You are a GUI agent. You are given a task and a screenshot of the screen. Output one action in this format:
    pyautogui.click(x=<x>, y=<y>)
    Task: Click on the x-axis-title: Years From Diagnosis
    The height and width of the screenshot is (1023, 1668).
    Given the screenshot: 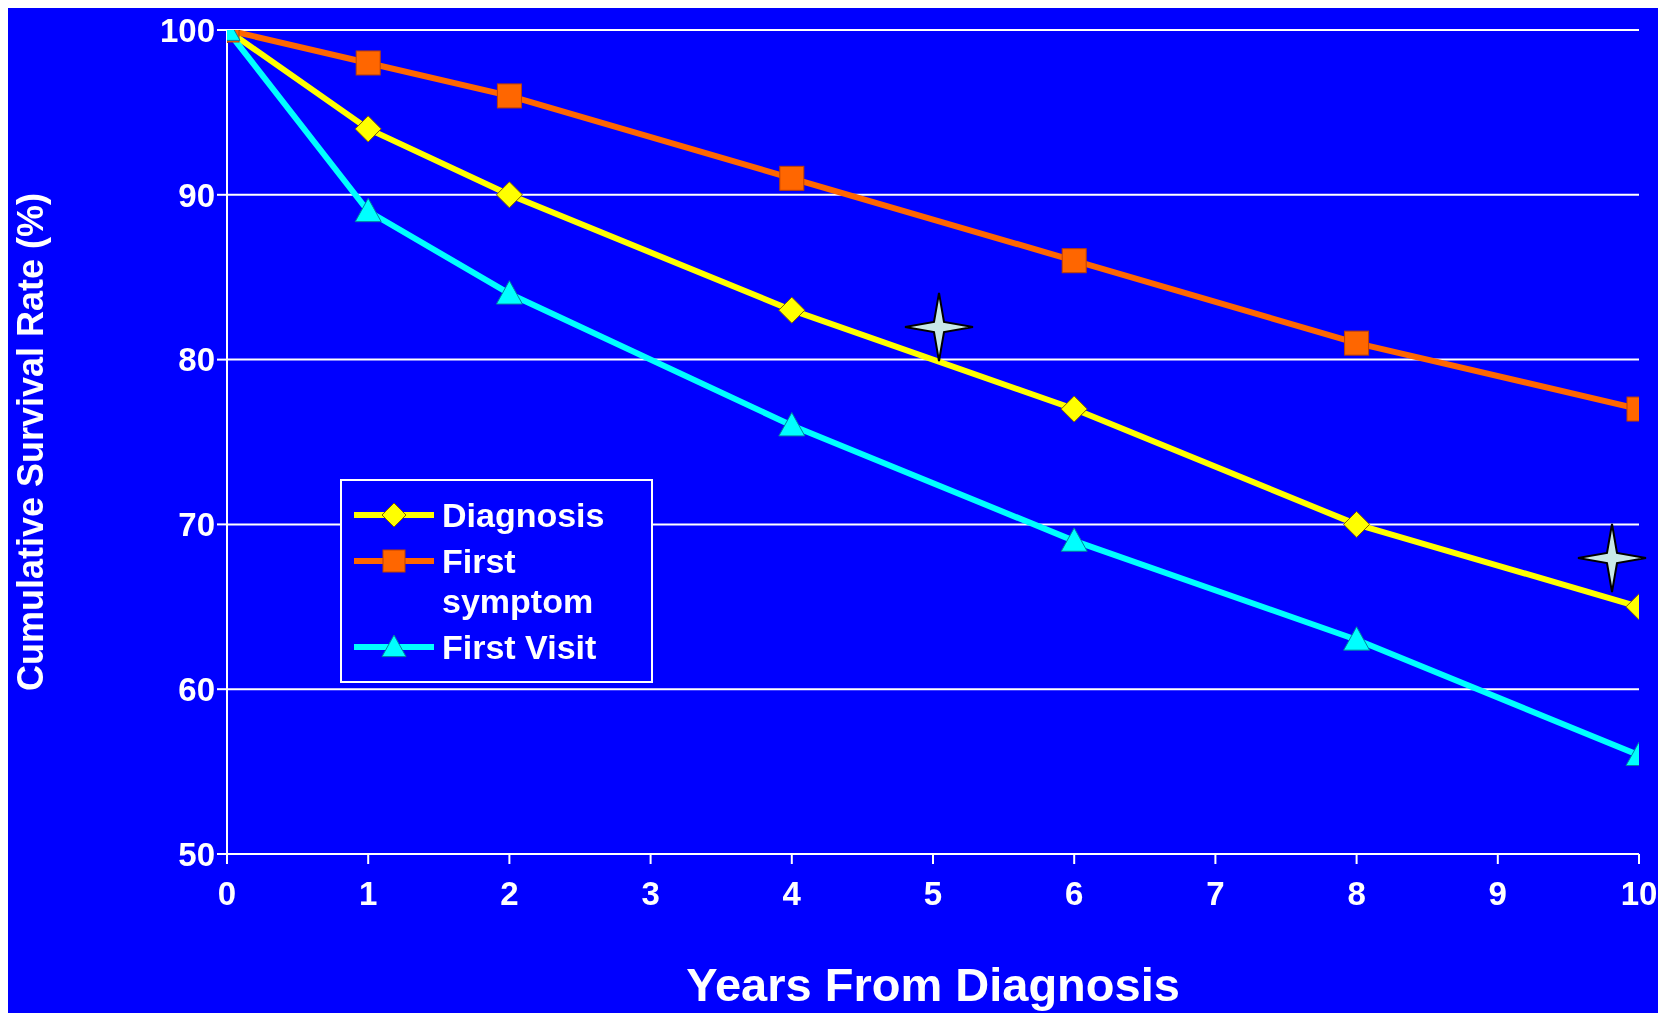 What is the action you would take?
    pyautogui.click(x=933, y=984)
    